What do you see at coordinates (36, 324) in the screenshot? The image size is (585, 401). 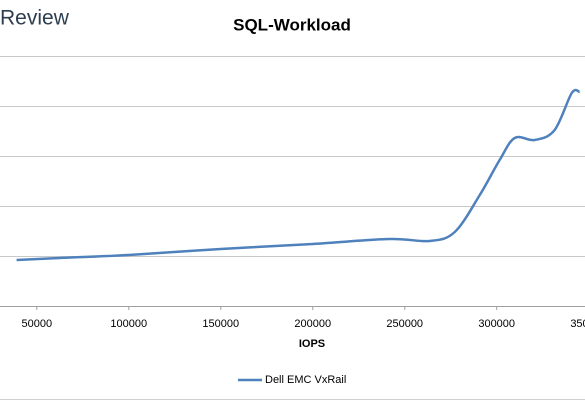 I see `x-tick-label: 50000` at bounding box center [36, 324].